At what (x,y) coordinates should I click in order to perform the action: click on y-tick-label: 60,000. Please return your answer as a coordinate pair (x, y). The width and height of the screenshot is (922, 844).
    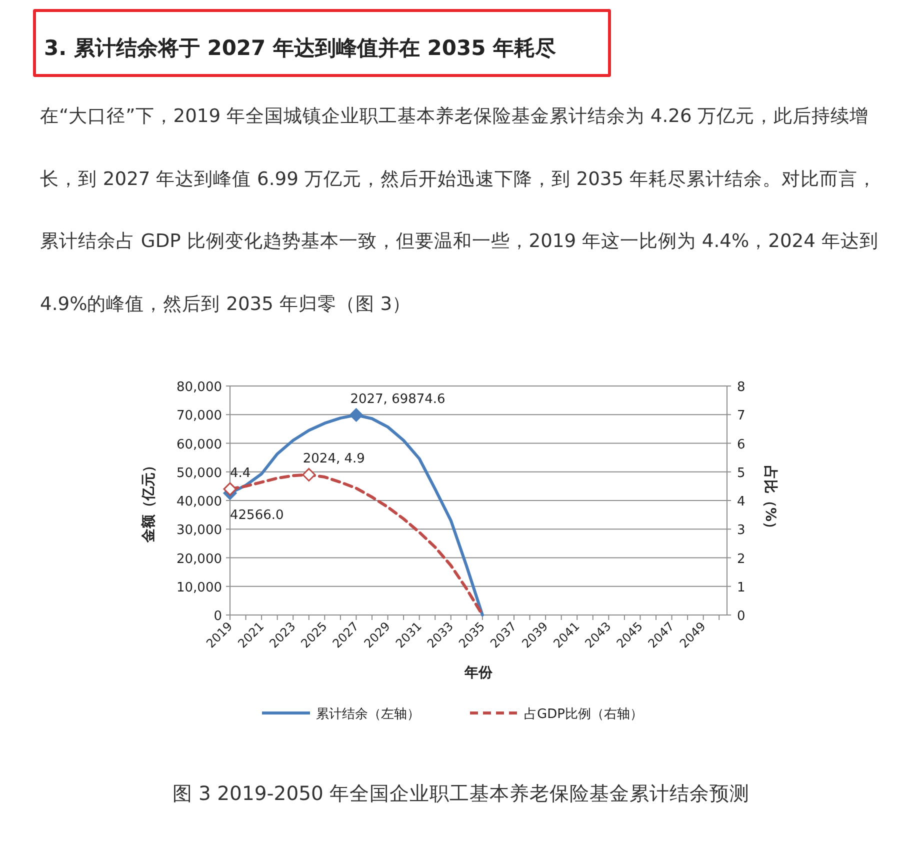
    Looking at the image, I should click on (199, 444).